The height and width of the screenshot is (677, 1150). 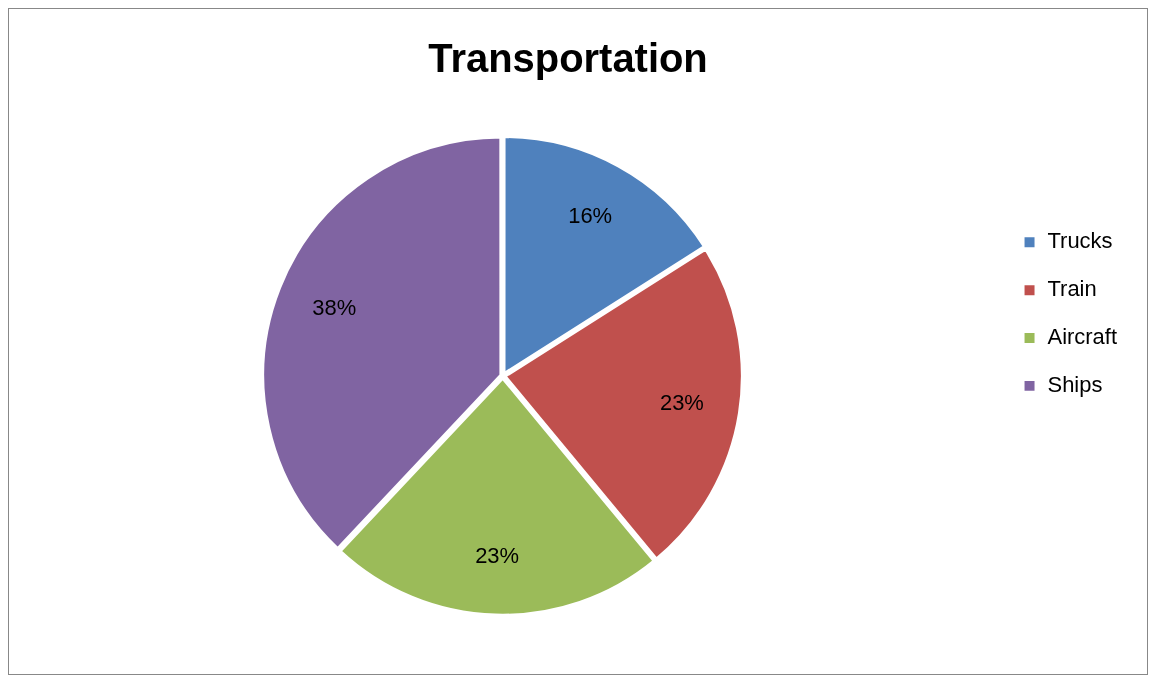 What do you see at coordinates (568, 57) in the screenshot?
I see `chart-title: Transportation` at bounding box center [568, 57].